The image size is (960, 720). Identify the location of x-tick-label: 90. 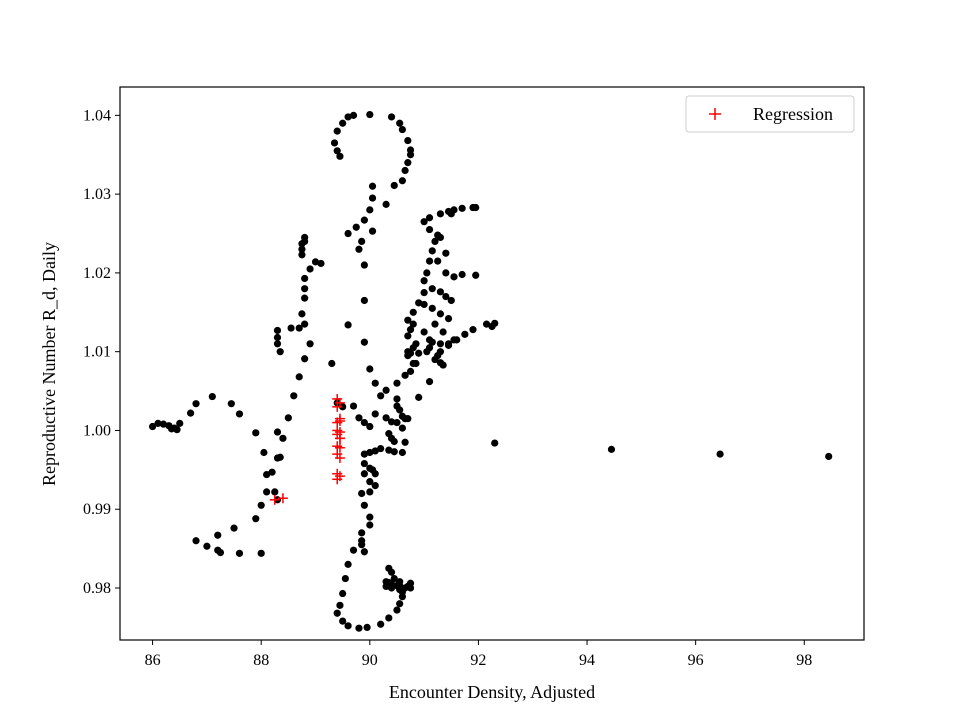
(370, 660).